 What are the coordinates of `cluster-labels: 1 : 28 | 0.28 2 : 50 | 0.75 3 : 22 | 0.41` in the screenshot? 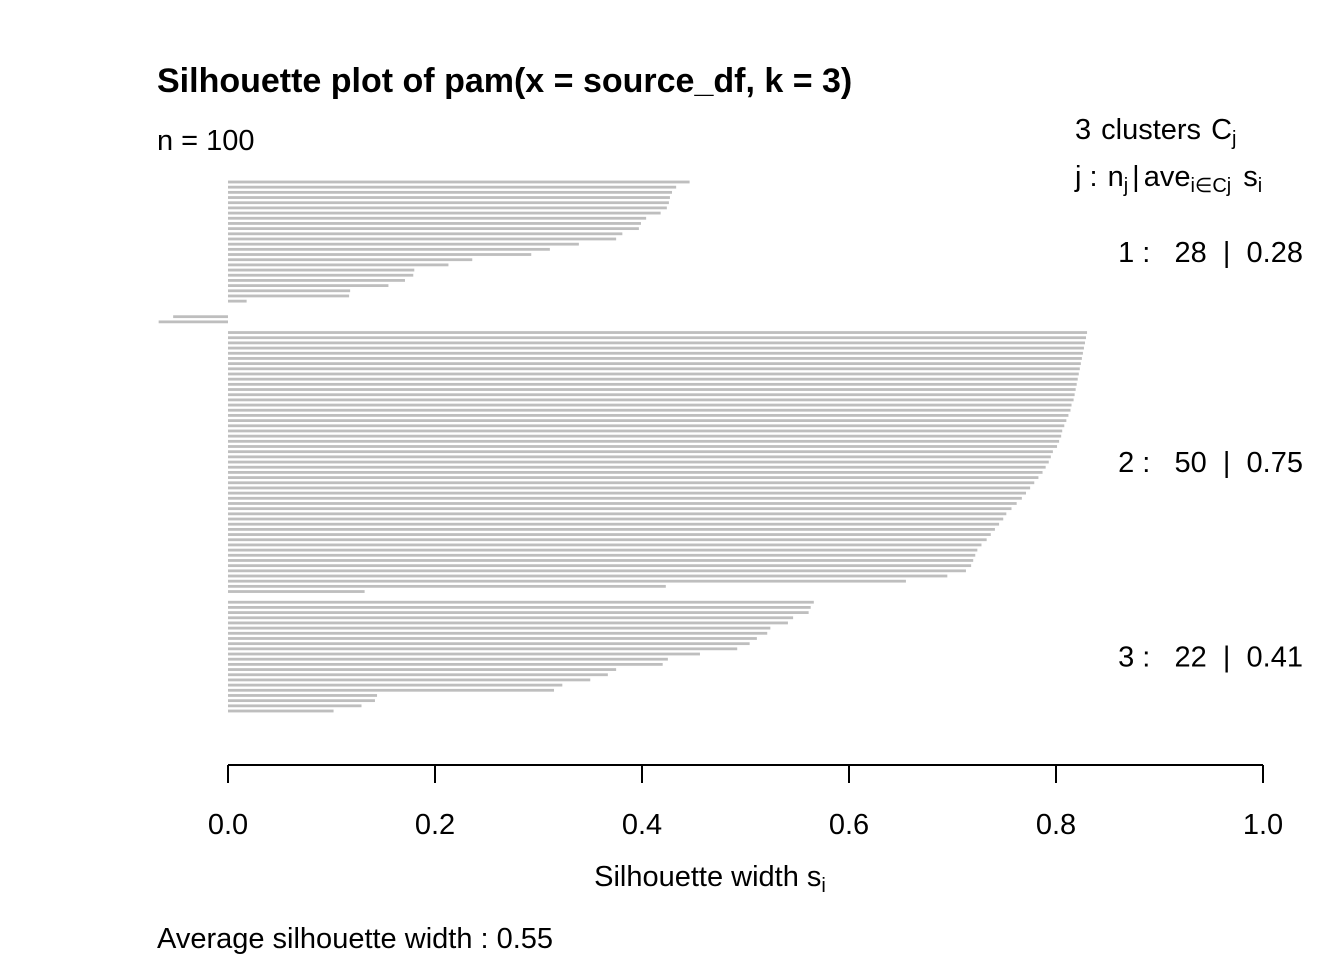 It's located at (1210, 455).